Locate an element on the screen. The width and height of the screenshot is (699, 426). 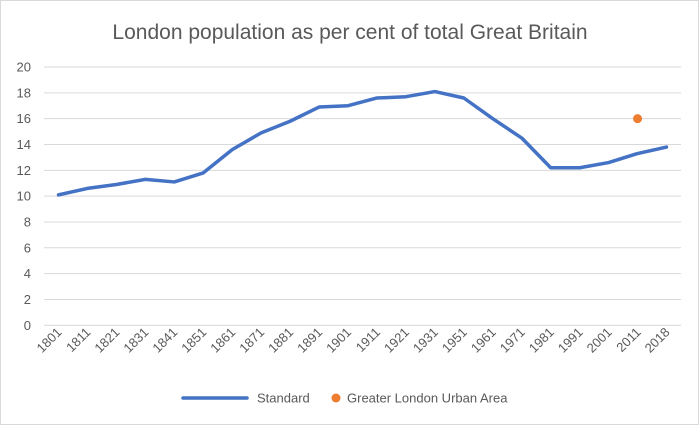
x-tick-label: 1831 is located at coordinates (135, 340).